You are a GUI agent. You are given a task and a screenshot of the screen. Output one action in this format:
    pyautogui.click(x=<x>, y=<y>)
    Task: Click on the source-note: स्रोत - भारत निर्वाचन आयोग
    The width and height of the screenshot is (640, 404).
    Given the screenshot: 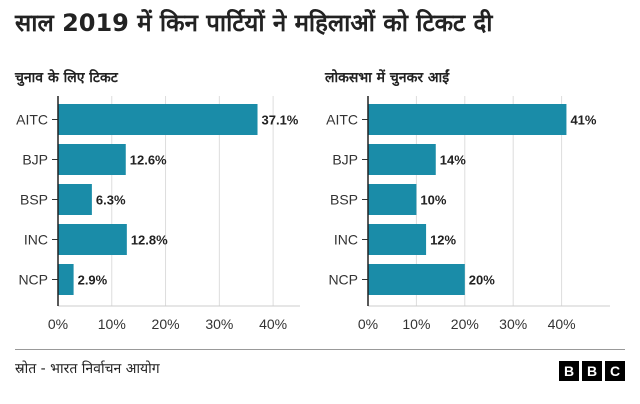 What is the action you would take?
    pyautogui.click(x=87, y=369)
    